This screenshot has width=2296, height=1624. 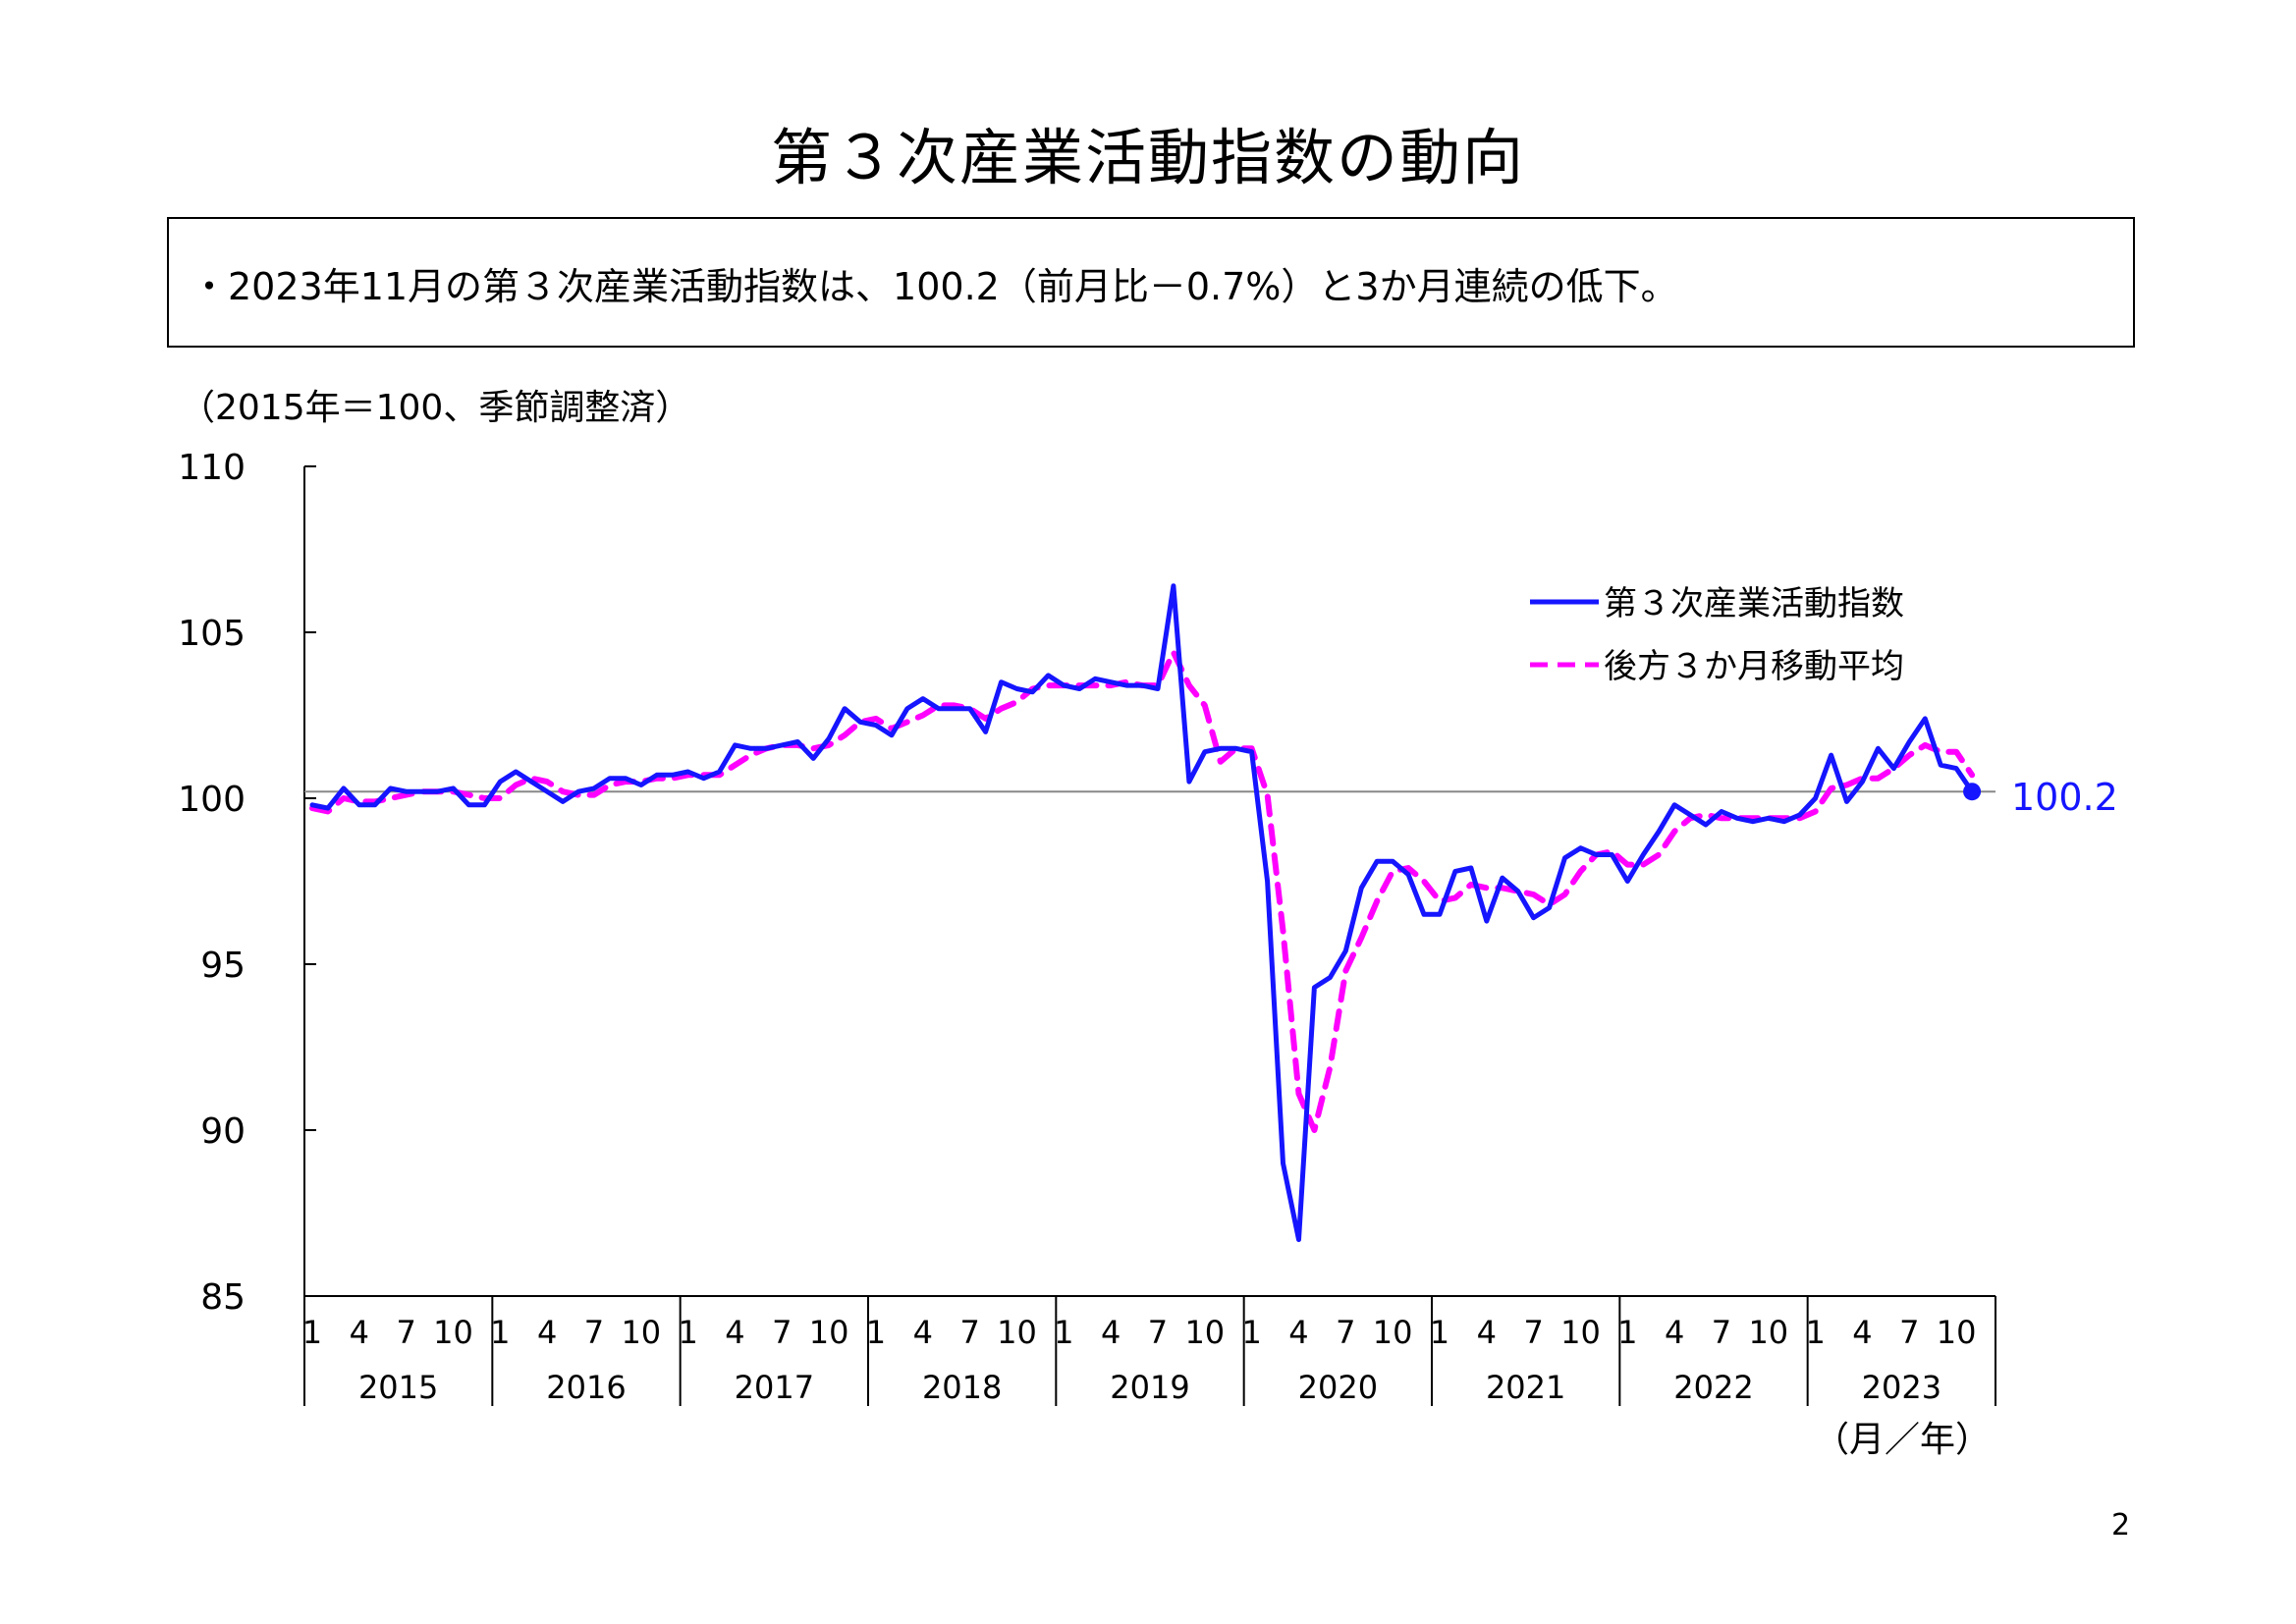 What do you see at coordinates (212, 800) in the screenshot?
I see `y-tick-label: 100` at bounding box center [212, 800].